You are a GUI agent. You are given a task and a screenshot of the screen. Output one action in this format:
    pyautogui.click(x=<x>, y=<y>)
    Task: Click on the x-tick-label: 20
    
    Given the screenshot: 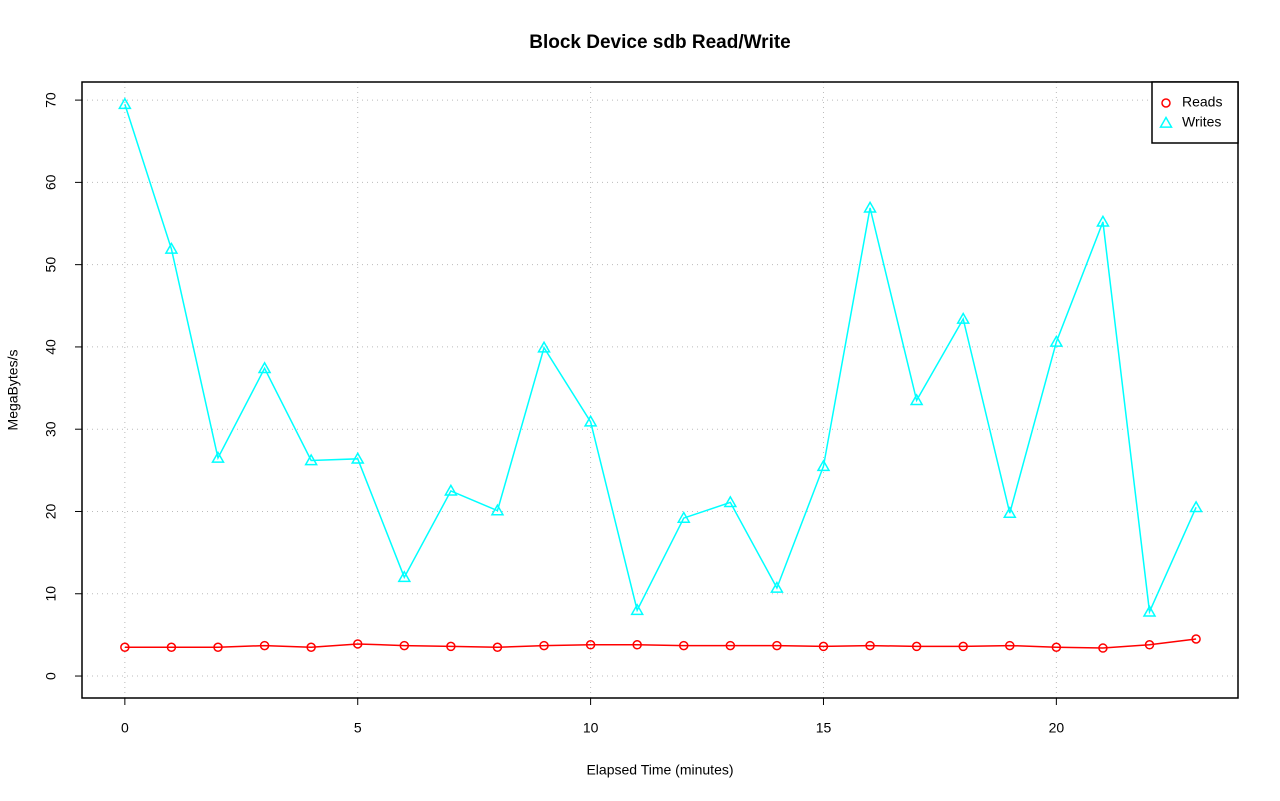 What is the action you would take?
    pyautogui.click(x=1057, y=728)
    